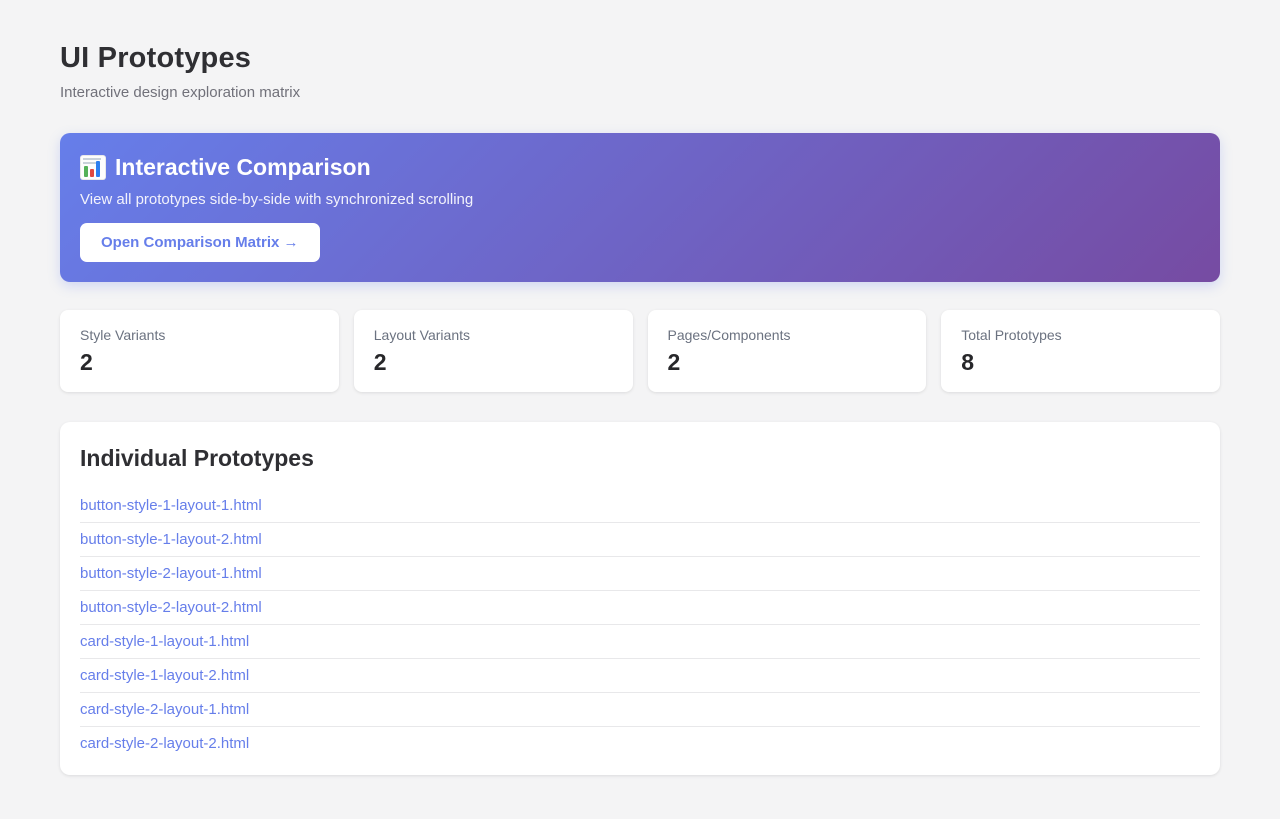 This screenshot has width=1280, height=819. What do you see at coordinates (197, 458) in the screenshot?
I see `individual-prototypes-title: Individual Prototypes` at bounding box center [197, 458].